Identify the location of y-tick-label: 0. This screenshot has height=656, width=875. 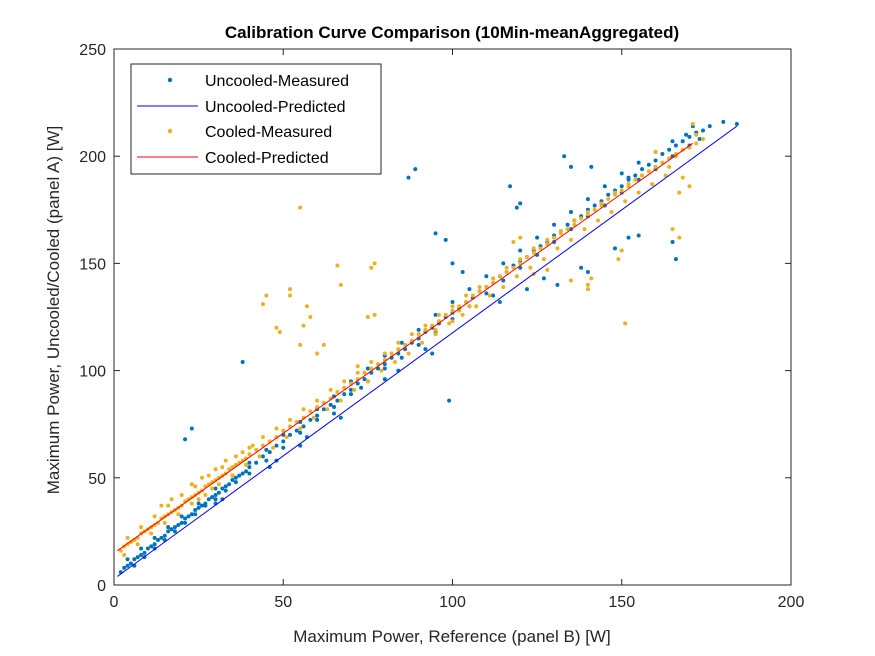
(101, 586).